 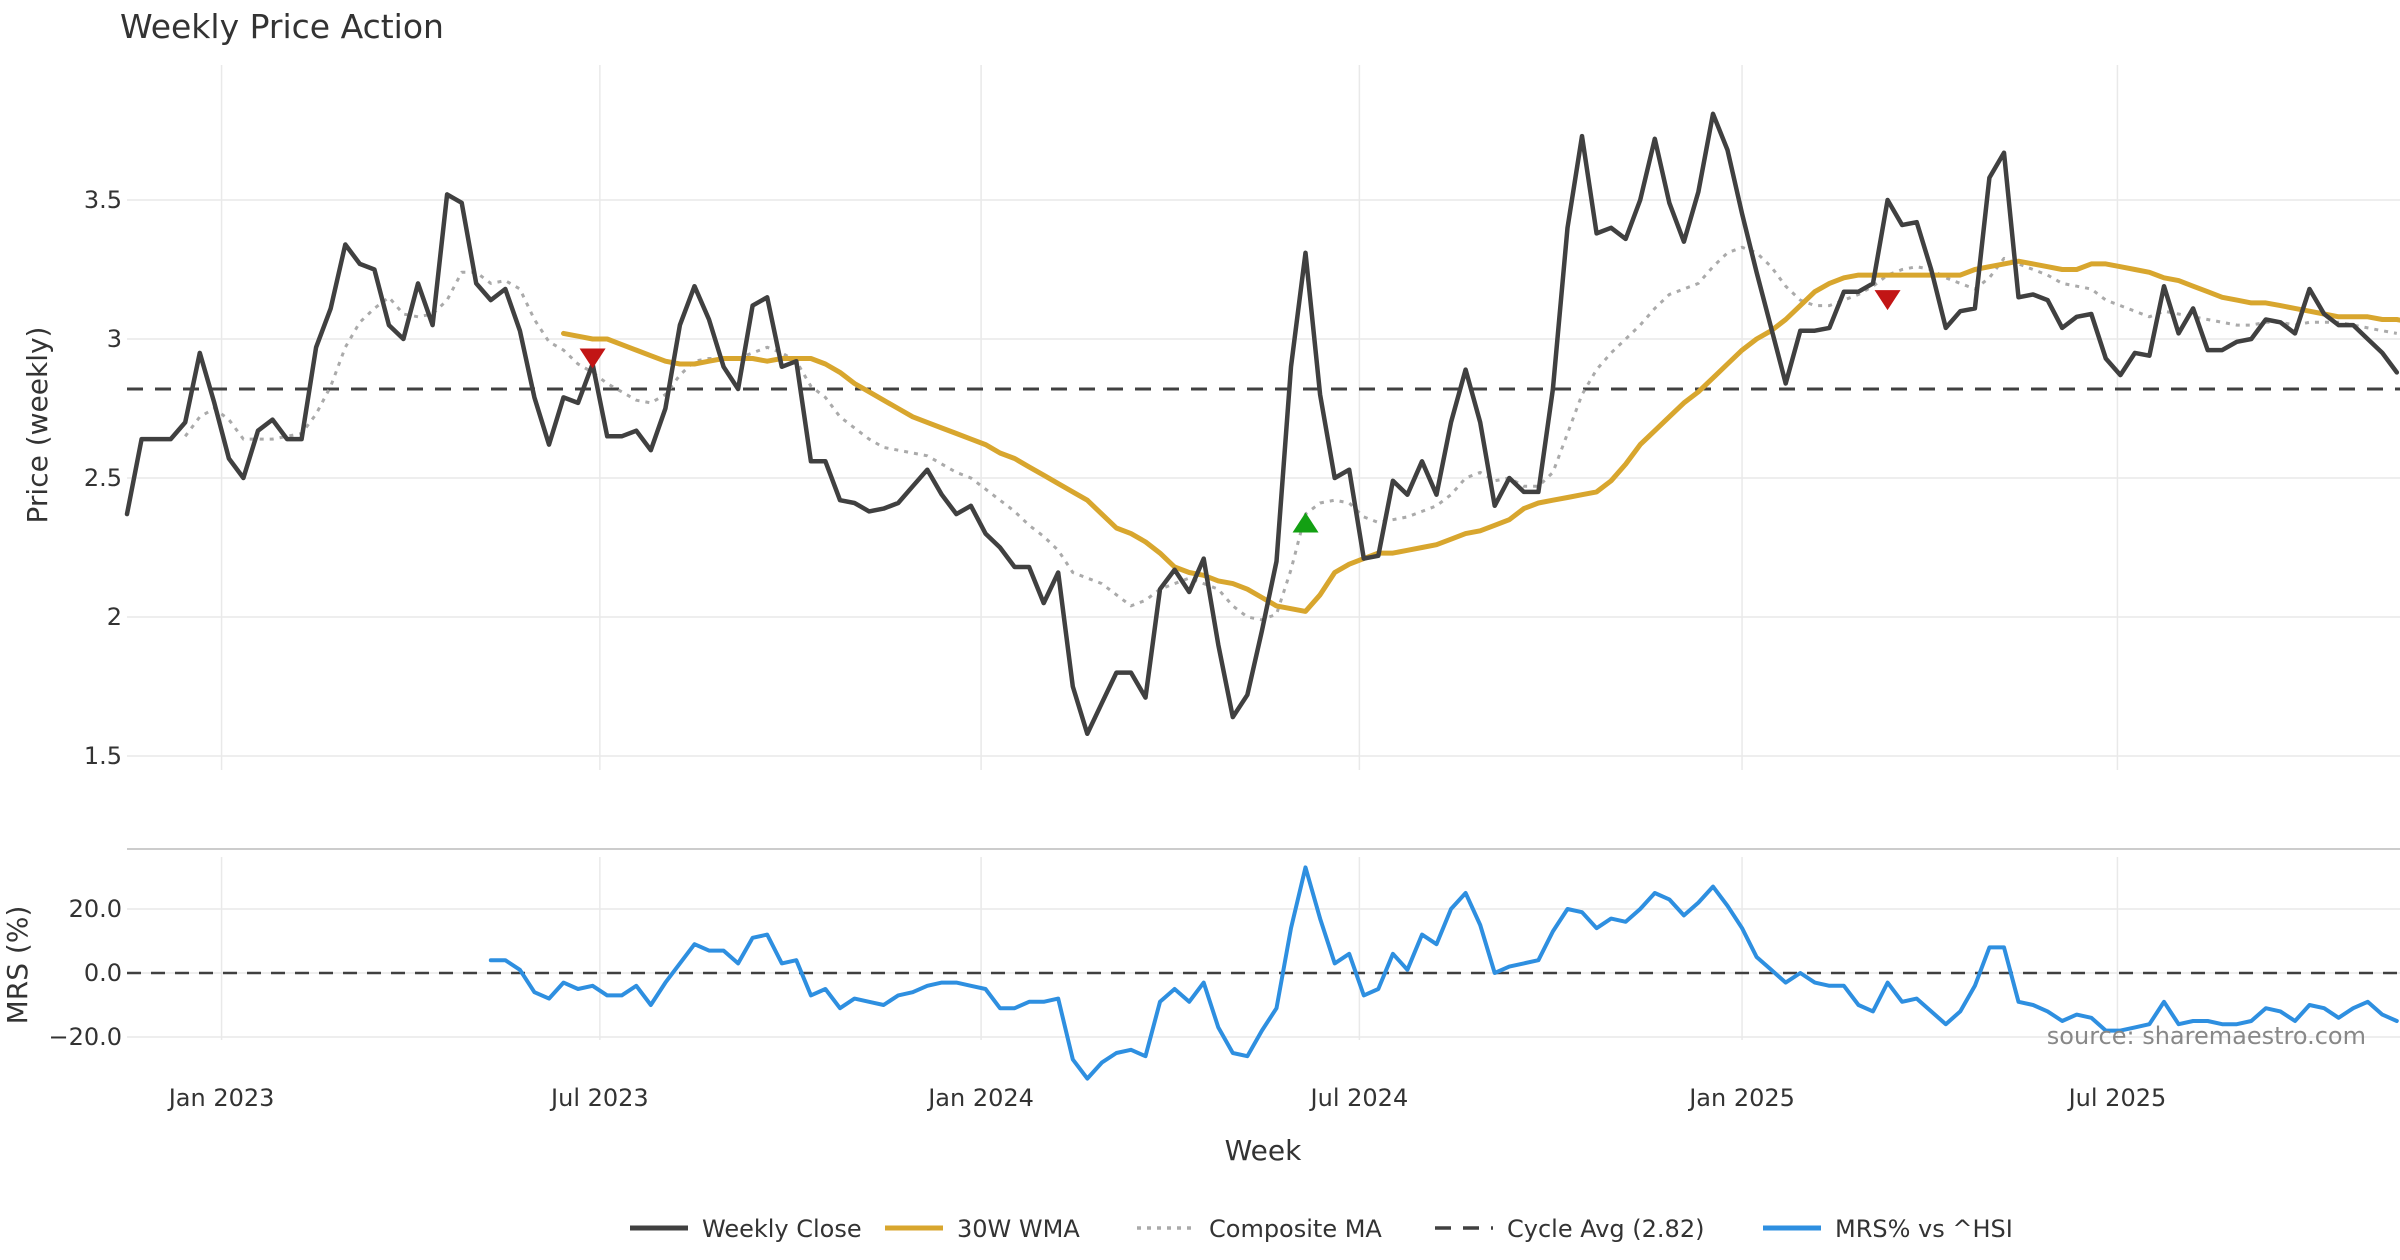 What do you see at coordinates (114, 339) in the screenshot?
I see `price-y-tick-label: 3` at bounding box center [114, 339].